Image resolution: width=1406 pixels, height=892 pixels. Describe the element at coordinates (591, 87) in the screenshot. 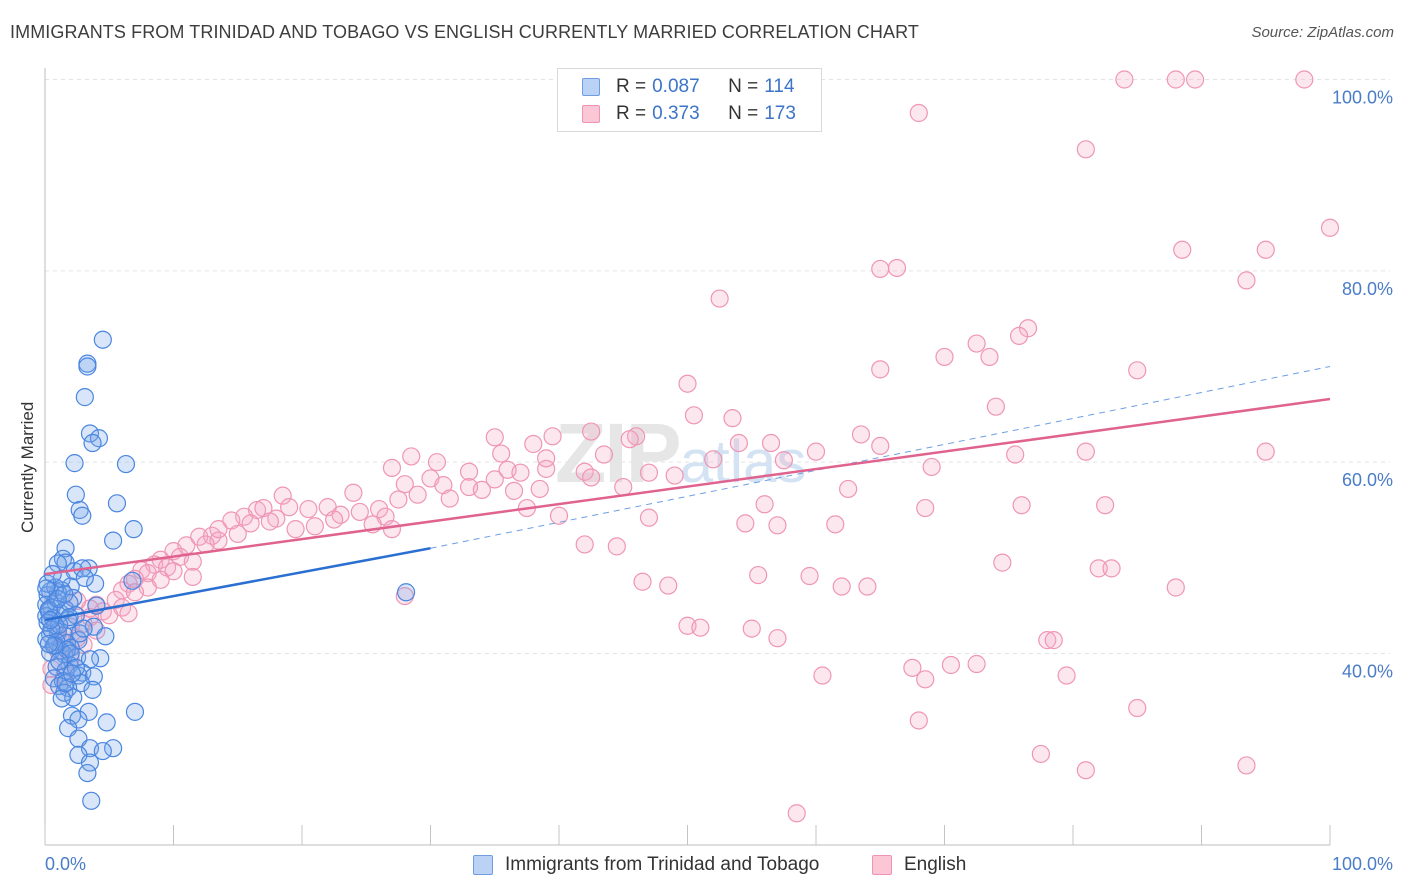

I see `blue-swatch` at that location.